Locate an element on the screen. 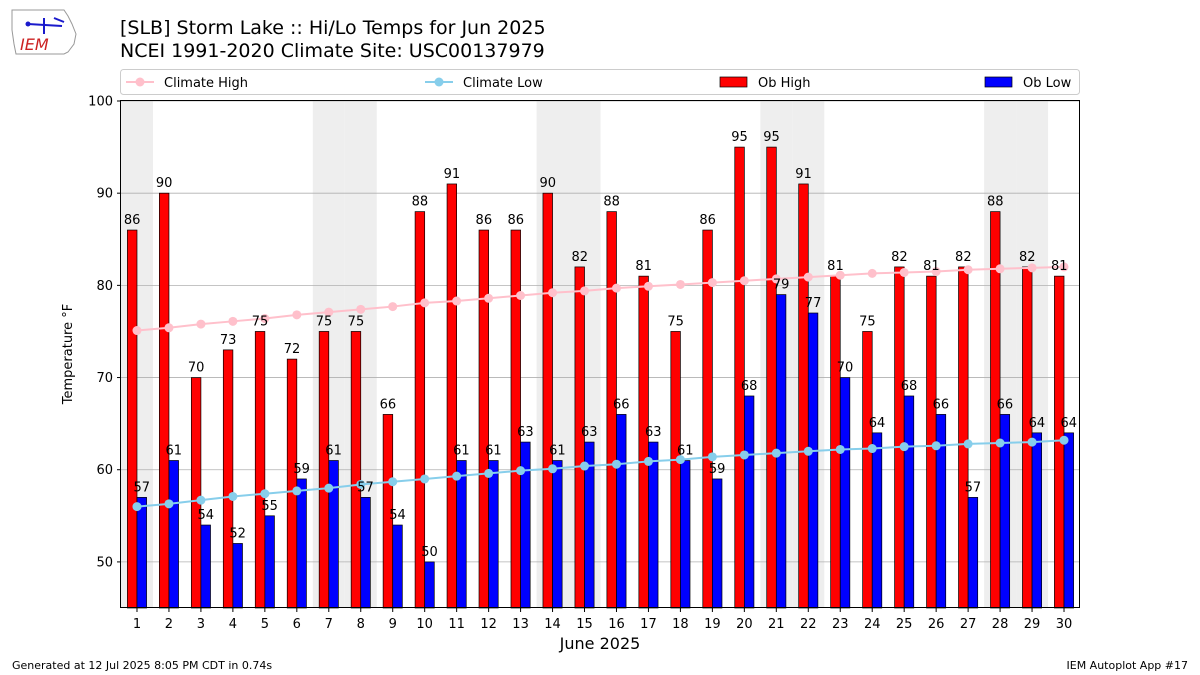 The image size is (1200, 675). x-tick-label: 1 is located at coordinates (137, 624).